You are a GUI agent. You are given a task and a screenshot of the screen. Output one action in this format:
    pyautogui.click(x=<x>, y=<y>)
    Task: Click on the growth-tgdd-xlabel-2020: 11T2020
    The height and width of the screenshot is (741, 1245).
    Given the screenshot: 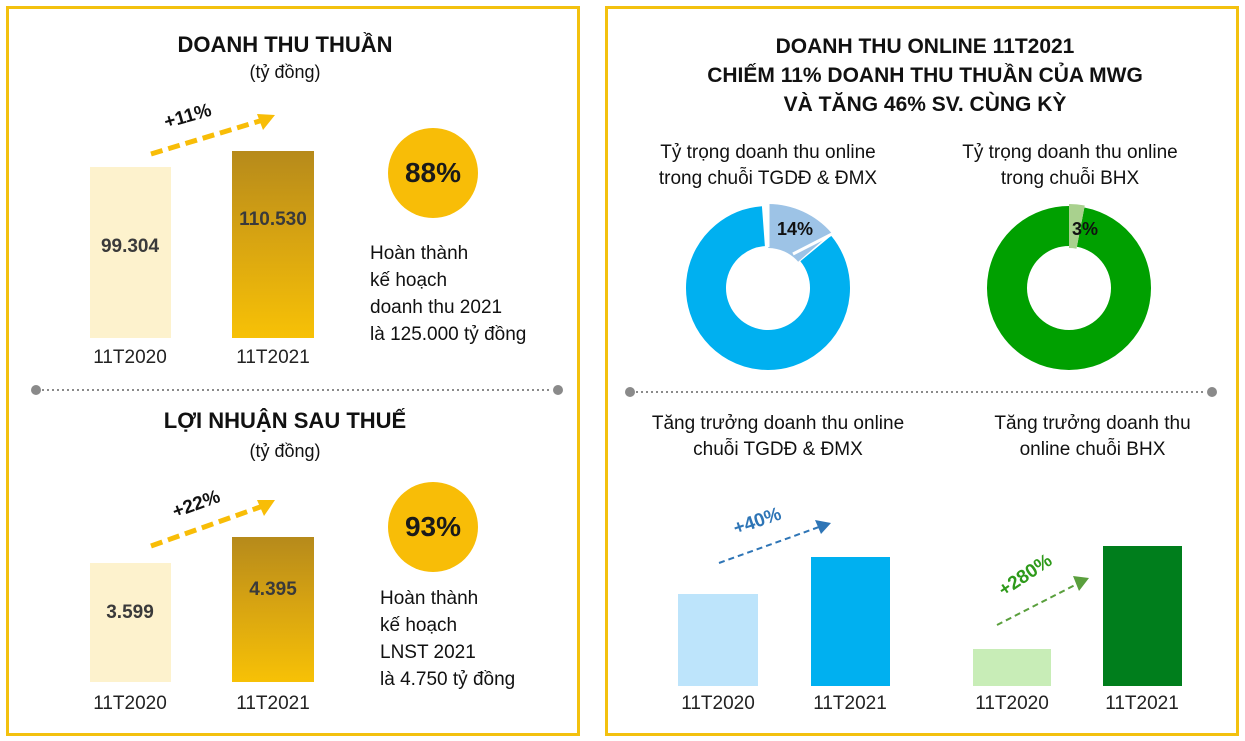 What is the action you would take?
    pyautogui.click(x=718, y=703)
    